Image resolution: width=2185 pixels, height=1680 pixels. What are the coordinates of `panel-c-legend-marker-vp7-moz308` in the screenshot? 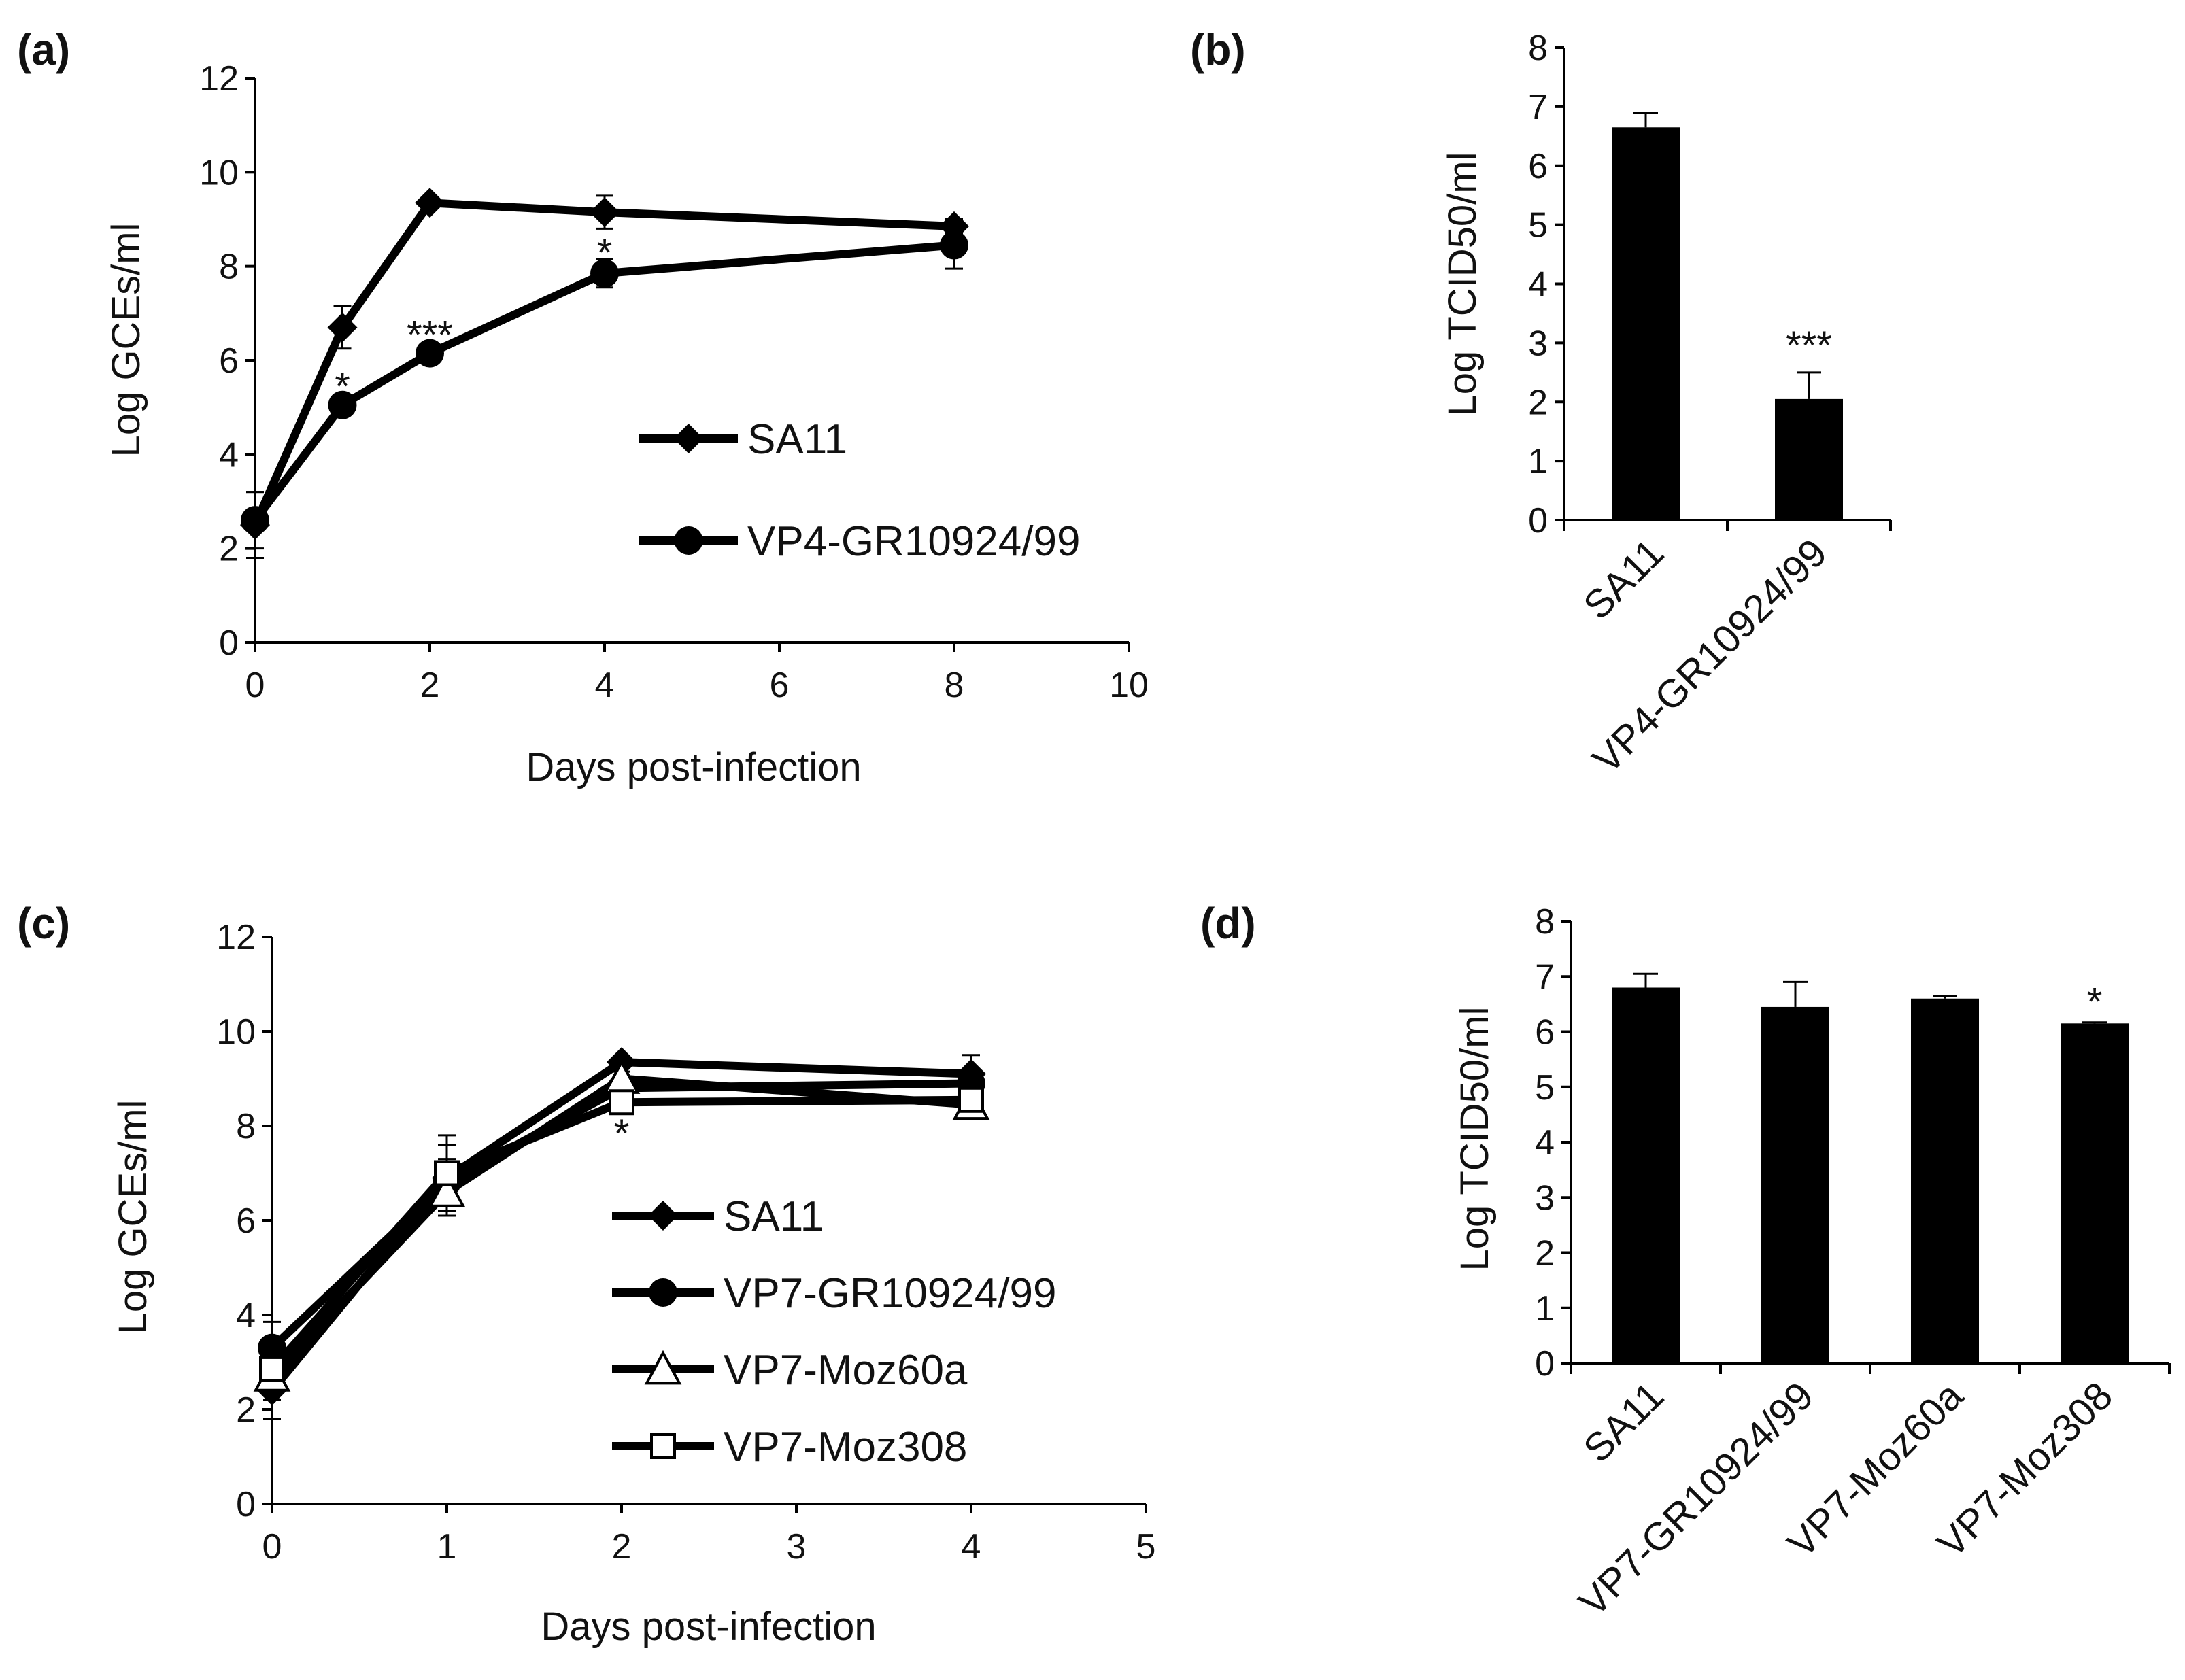 It's located at (663, 1446).